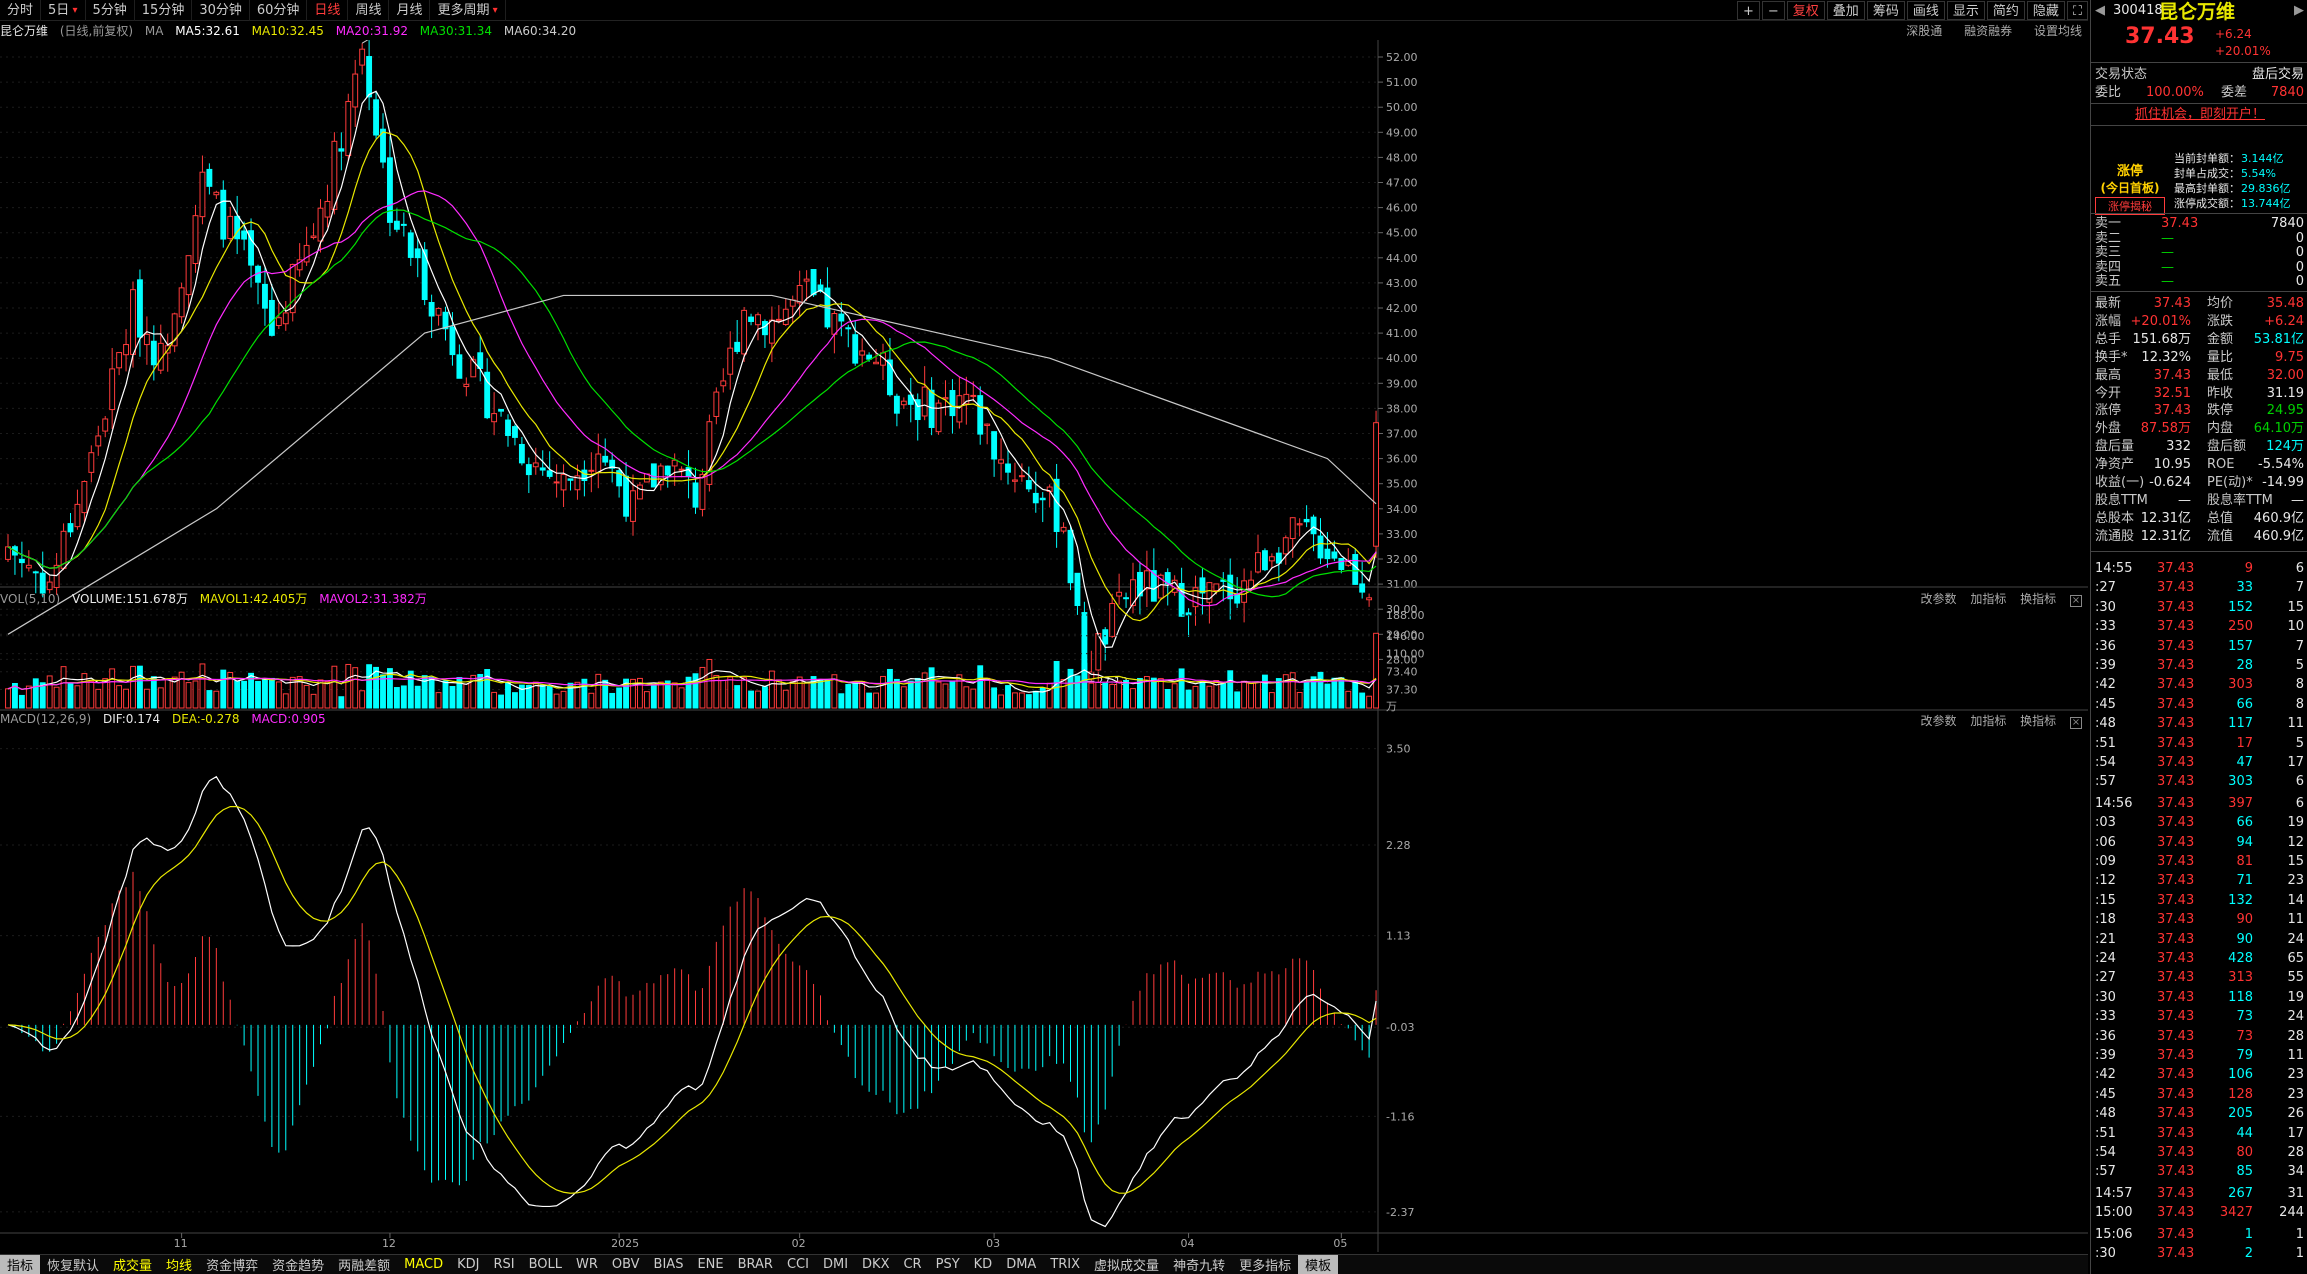 This screenshot has width=2307, height=1274. Describe the element at coordinates (545, 1264) in the screenshot. I see `indicator-tab-10: BOLL` at that location.